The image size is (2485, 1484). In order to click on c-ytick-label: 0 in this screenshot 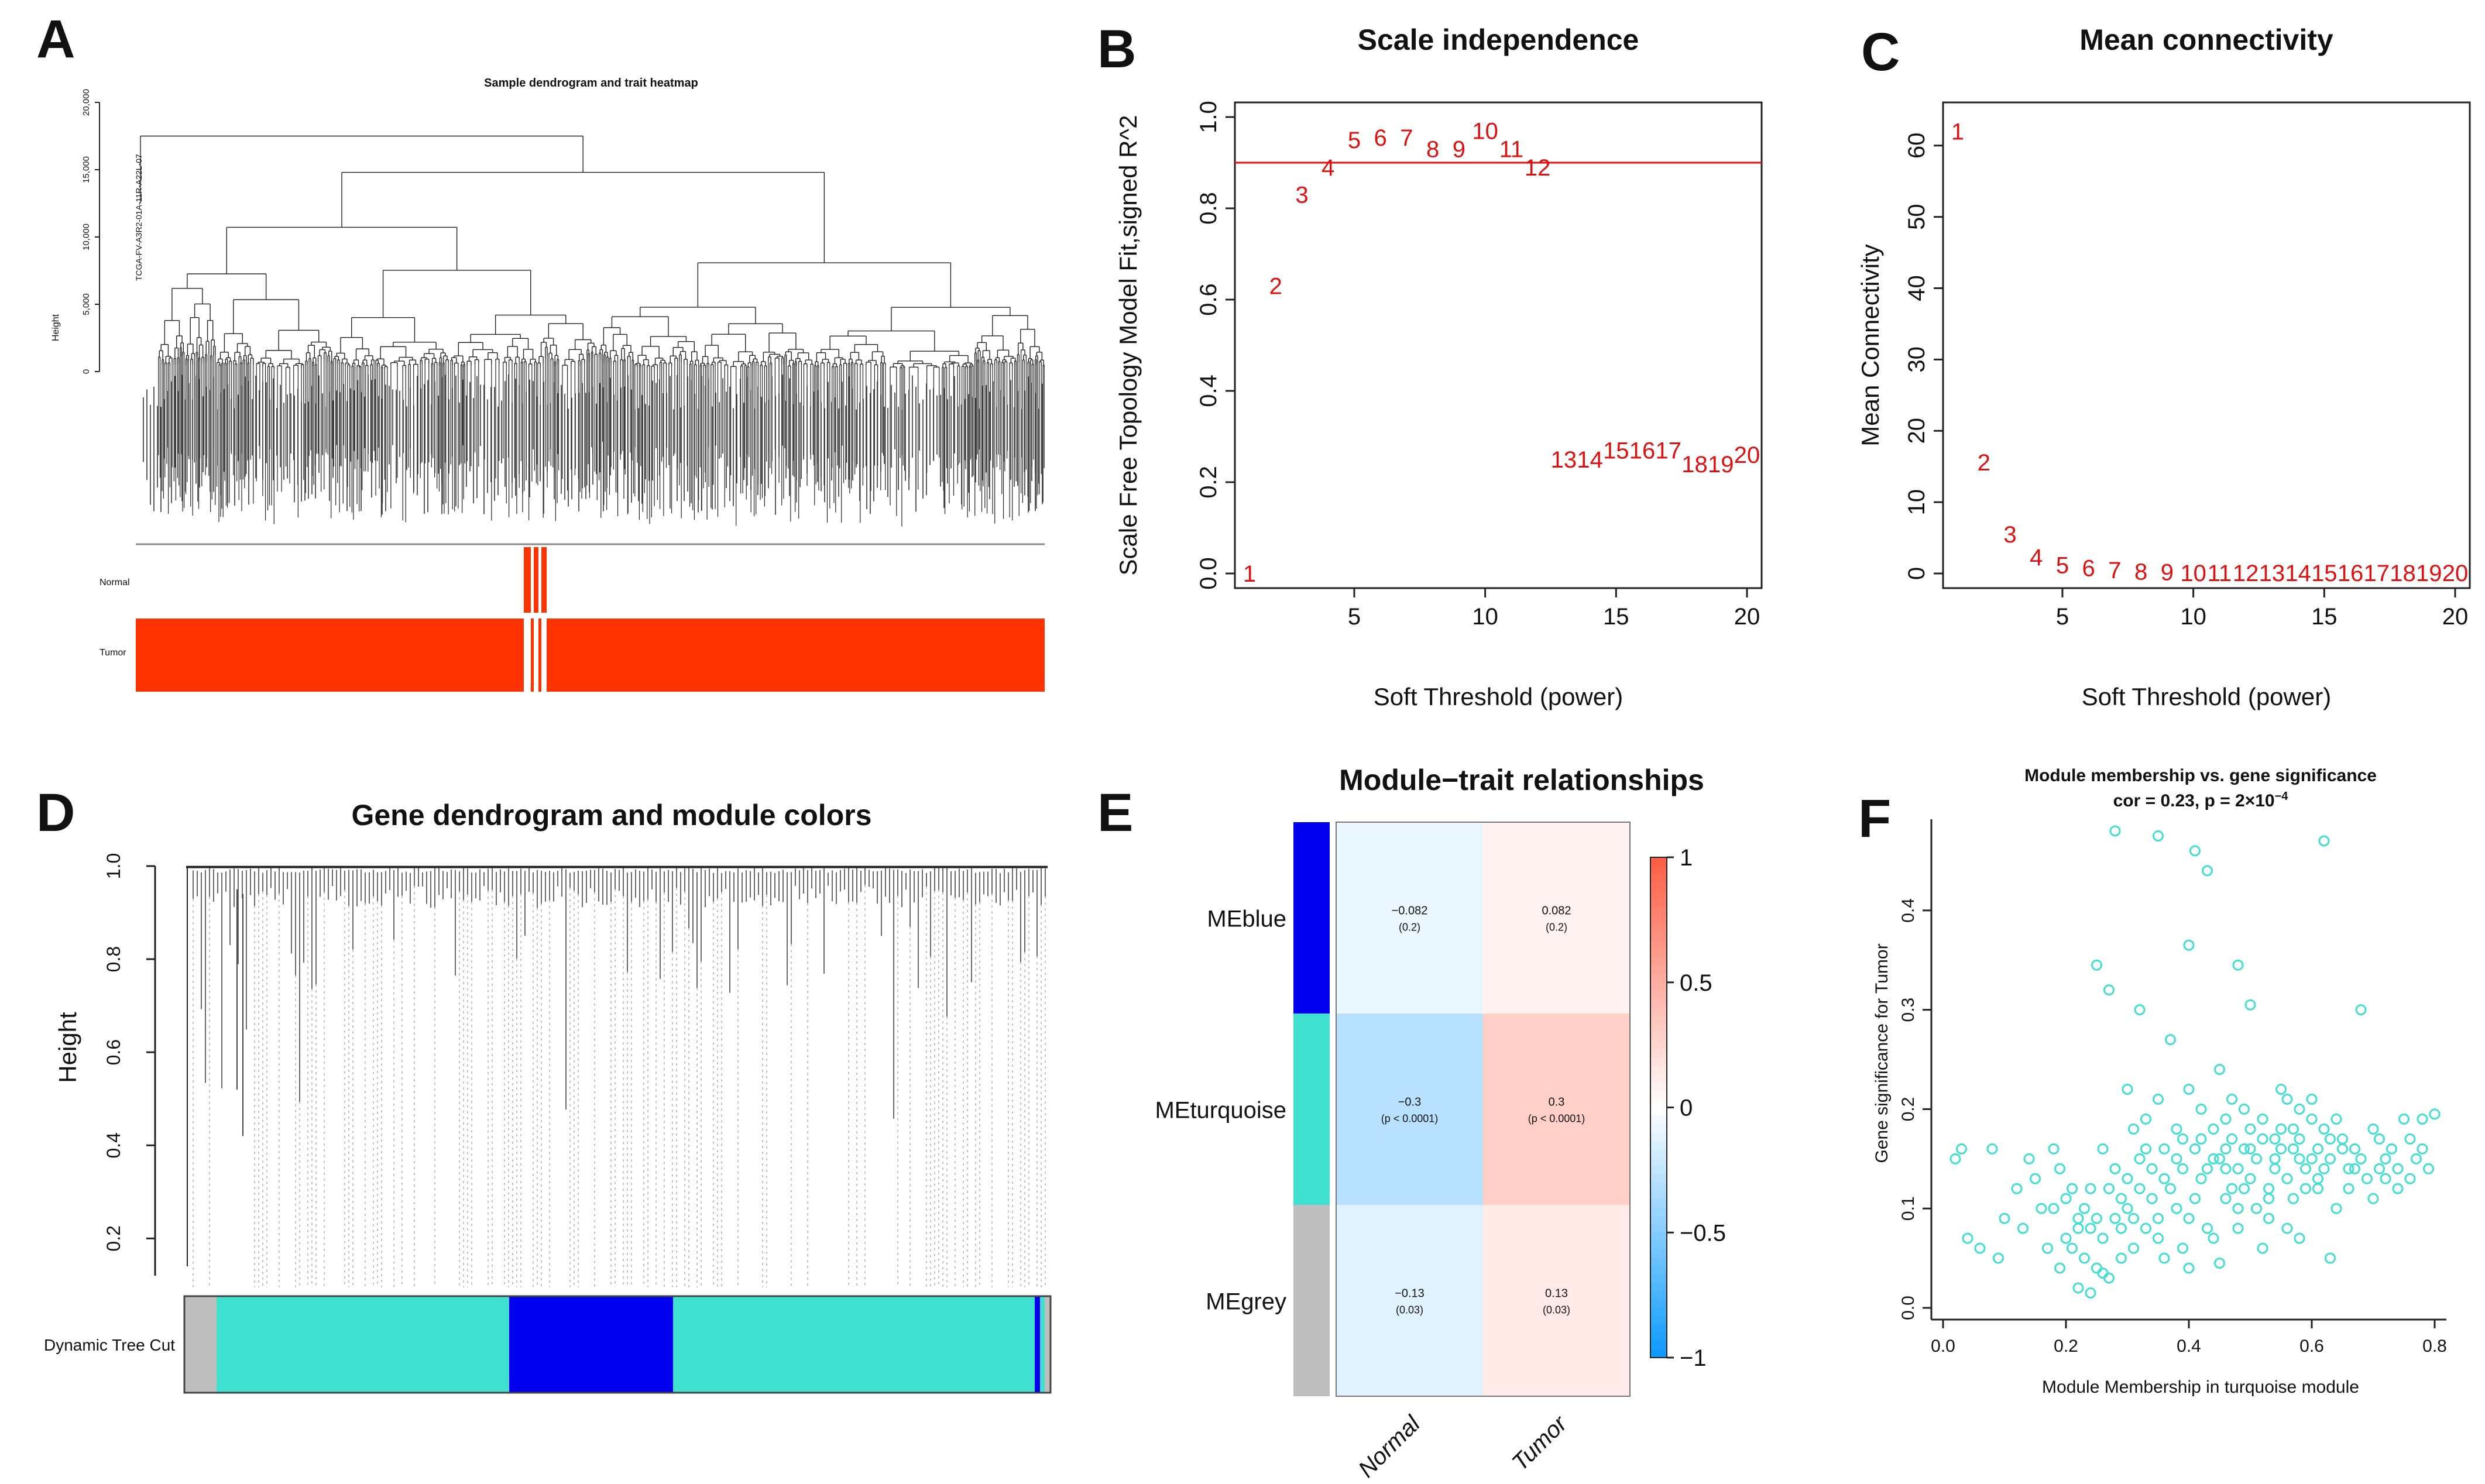, I will do `click(1917, 573)`.